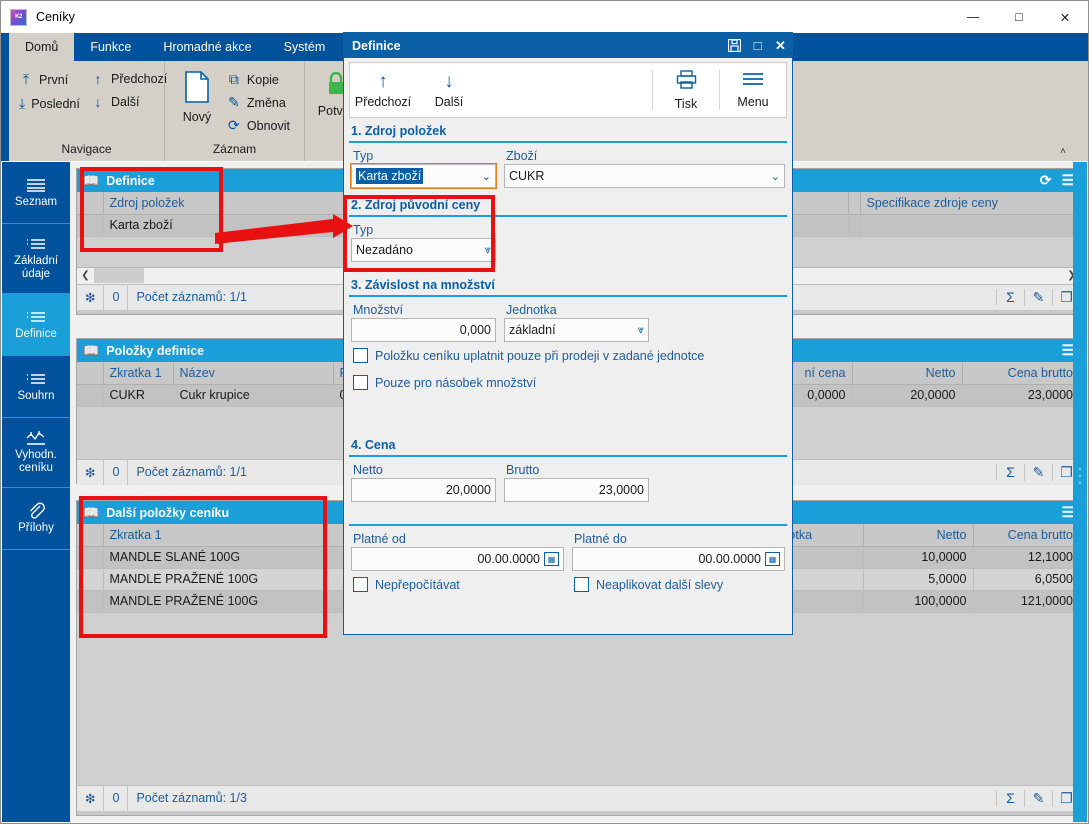  Describe the element at coordinates (379, 539) in the screenshot. I see `field-platne-od-label: Platné od` at that location.